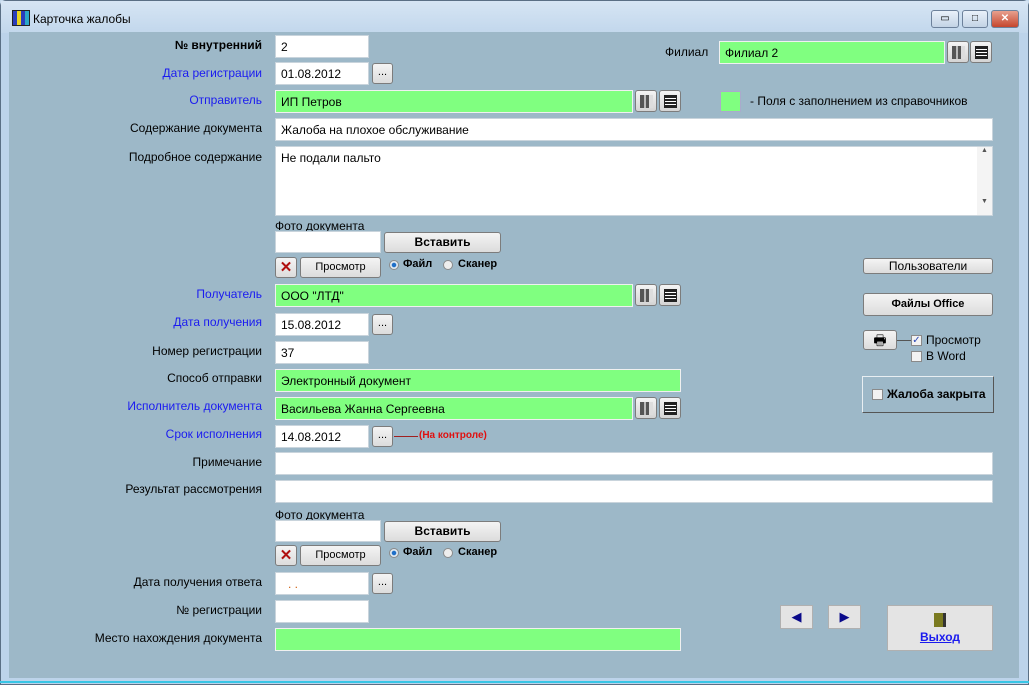 This screenshot has width=1029, height=685. What do you see at coordinates (832, 52) in the screenshot?
I see `branch-field: Филиал 2` at bounding box center [832, 52].